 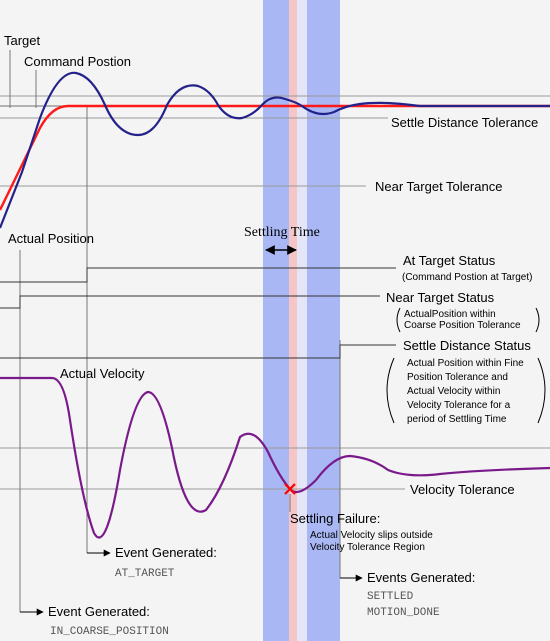 I want to click on status-lines, so click(x=198, y=313).